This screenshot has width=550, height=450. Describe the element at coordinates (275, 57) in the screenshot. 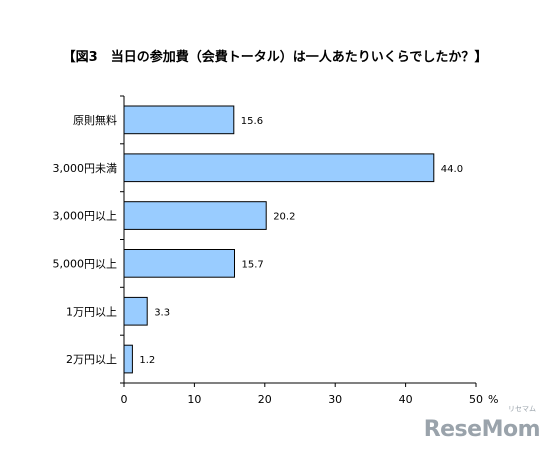

I see `chart-title: 【図3 当日の参加費（会費トータル）は一人あたりいくらでしたか？】` at that location.